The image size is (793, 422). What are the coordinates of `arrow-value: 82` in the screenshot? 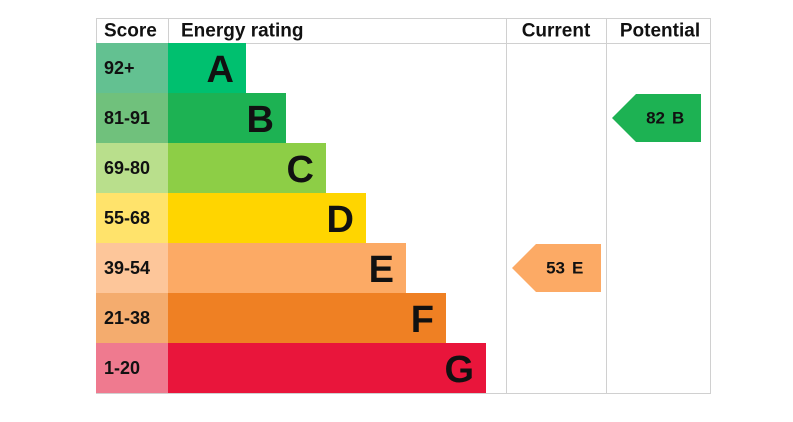 It's located at (655, 118).